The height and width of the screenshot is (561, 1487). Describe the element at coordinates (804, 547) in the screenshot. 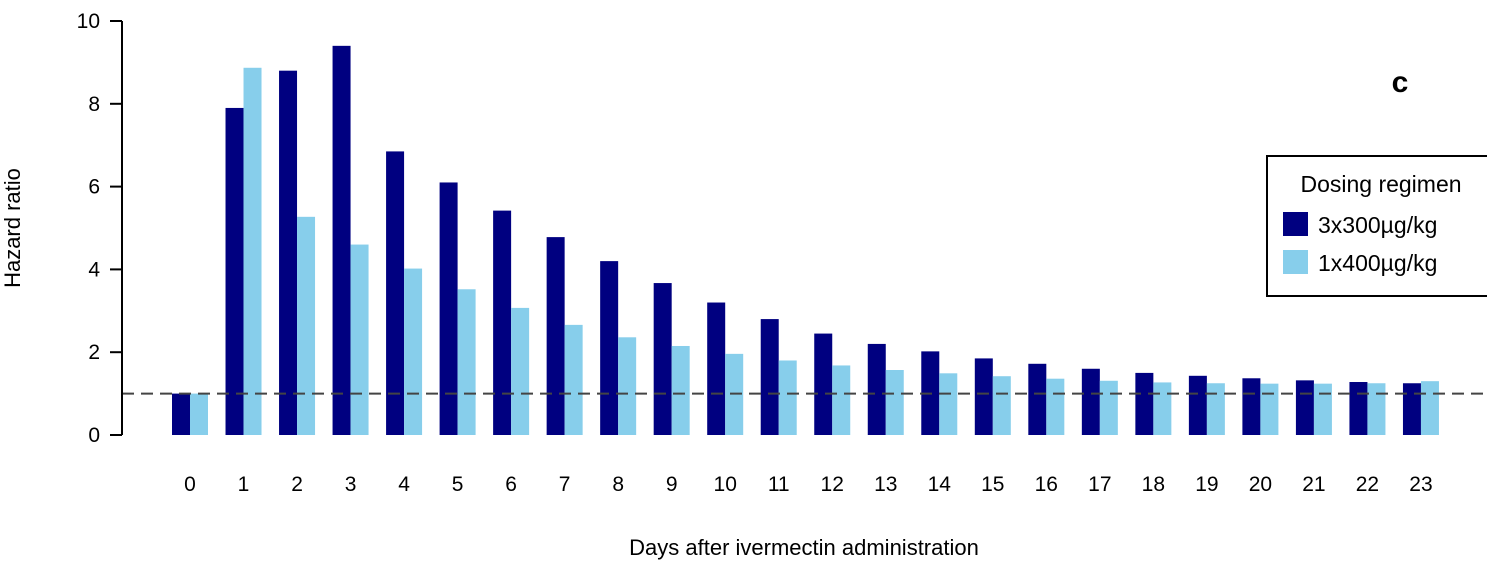

I see `x-axis-title: Days after ivermectin administration` at that location.